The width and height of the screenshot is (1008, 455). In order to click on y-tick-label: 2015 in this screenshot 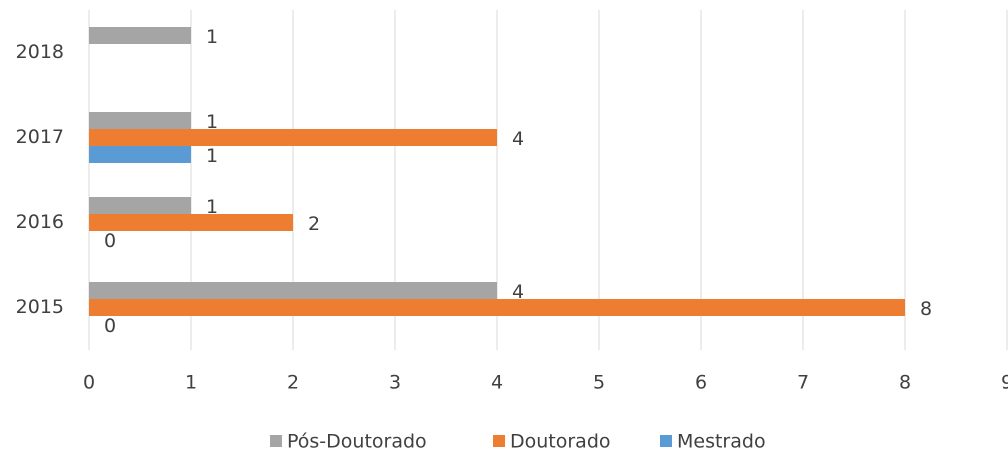, I will do `click(40, 307)`.